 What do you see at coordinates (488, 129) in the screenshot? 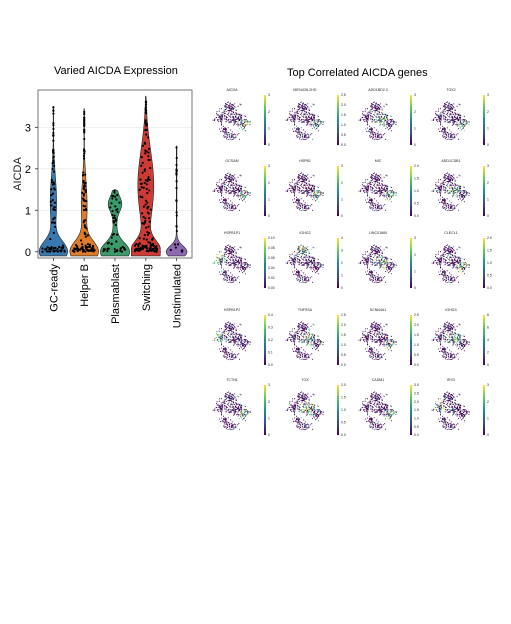
I see `colorbar-tick-label: 1` at bounding box center [488, 129].